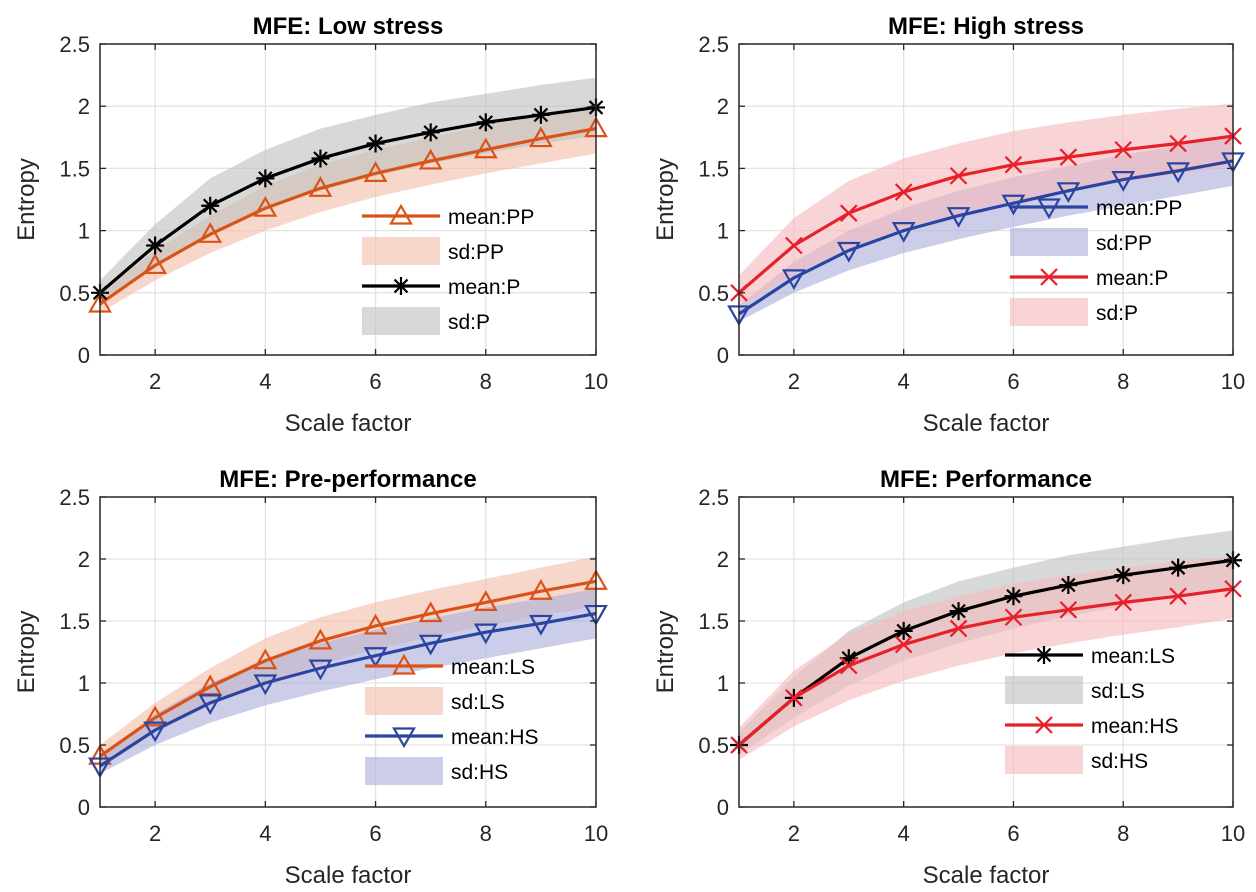  I want to click on legend-item: sd:P, so click(1074, 312).